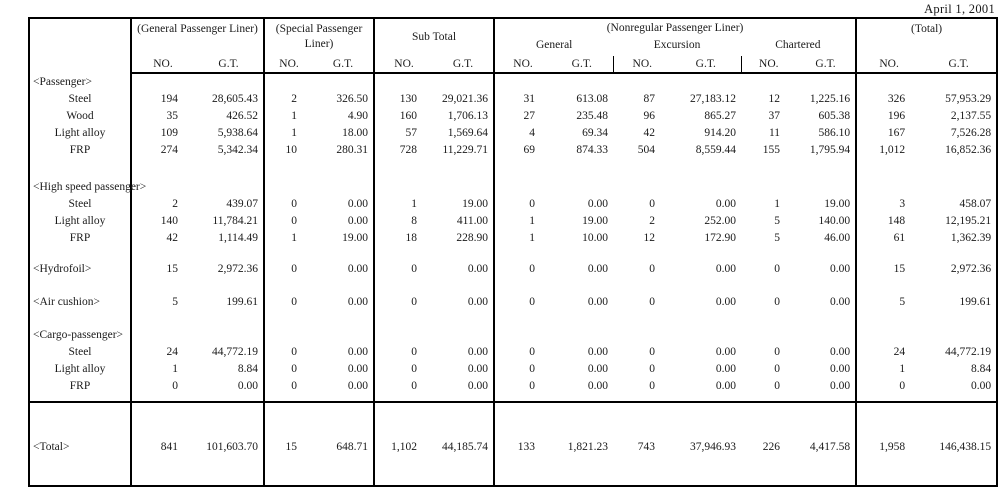 This screenshot has height=493, width=1000. I want to click on value-cell: 841, so click(162, 447).